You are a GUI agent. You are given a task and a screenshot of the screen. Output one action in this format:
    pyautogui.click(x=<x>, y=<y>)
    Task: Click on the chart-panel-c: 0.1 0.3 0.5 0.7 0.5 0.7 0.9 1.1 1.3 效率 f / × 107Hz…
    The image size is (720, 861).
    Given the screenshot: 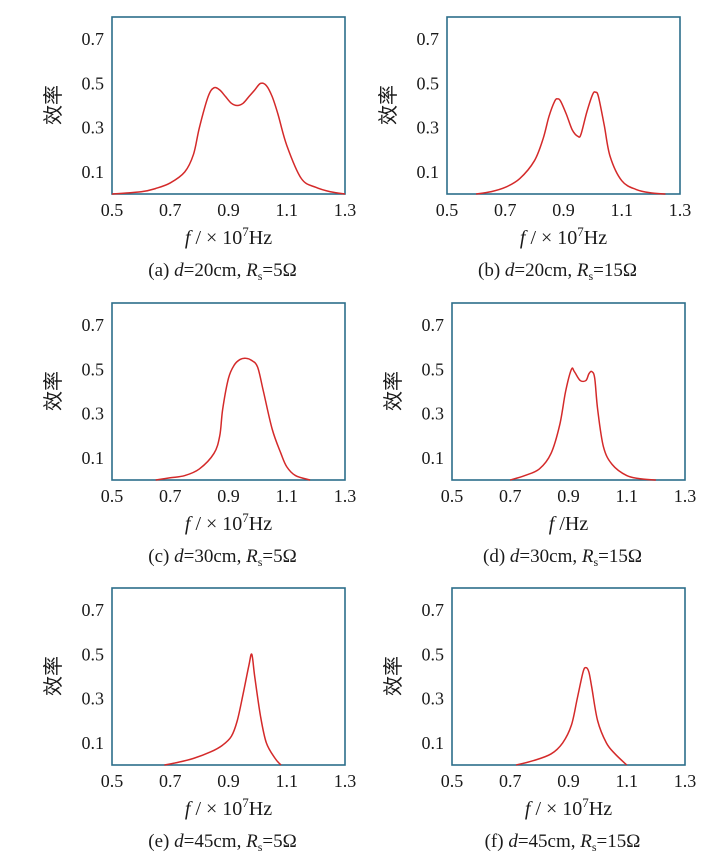 What is the action you would take?
    pyautogui.click(x=199, y=435)
    